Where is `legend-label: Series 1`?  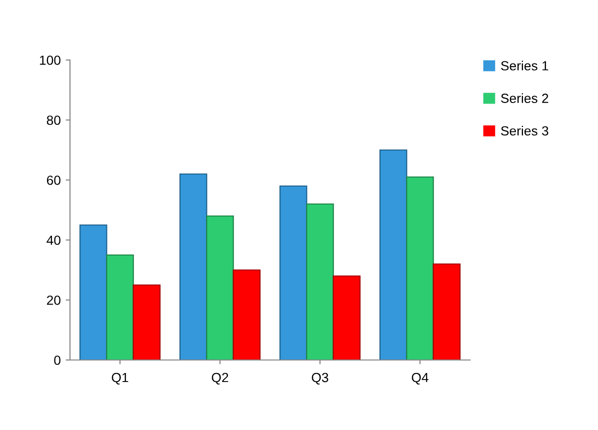 legend-label: Series 1 is located at coordinates (524, 65).